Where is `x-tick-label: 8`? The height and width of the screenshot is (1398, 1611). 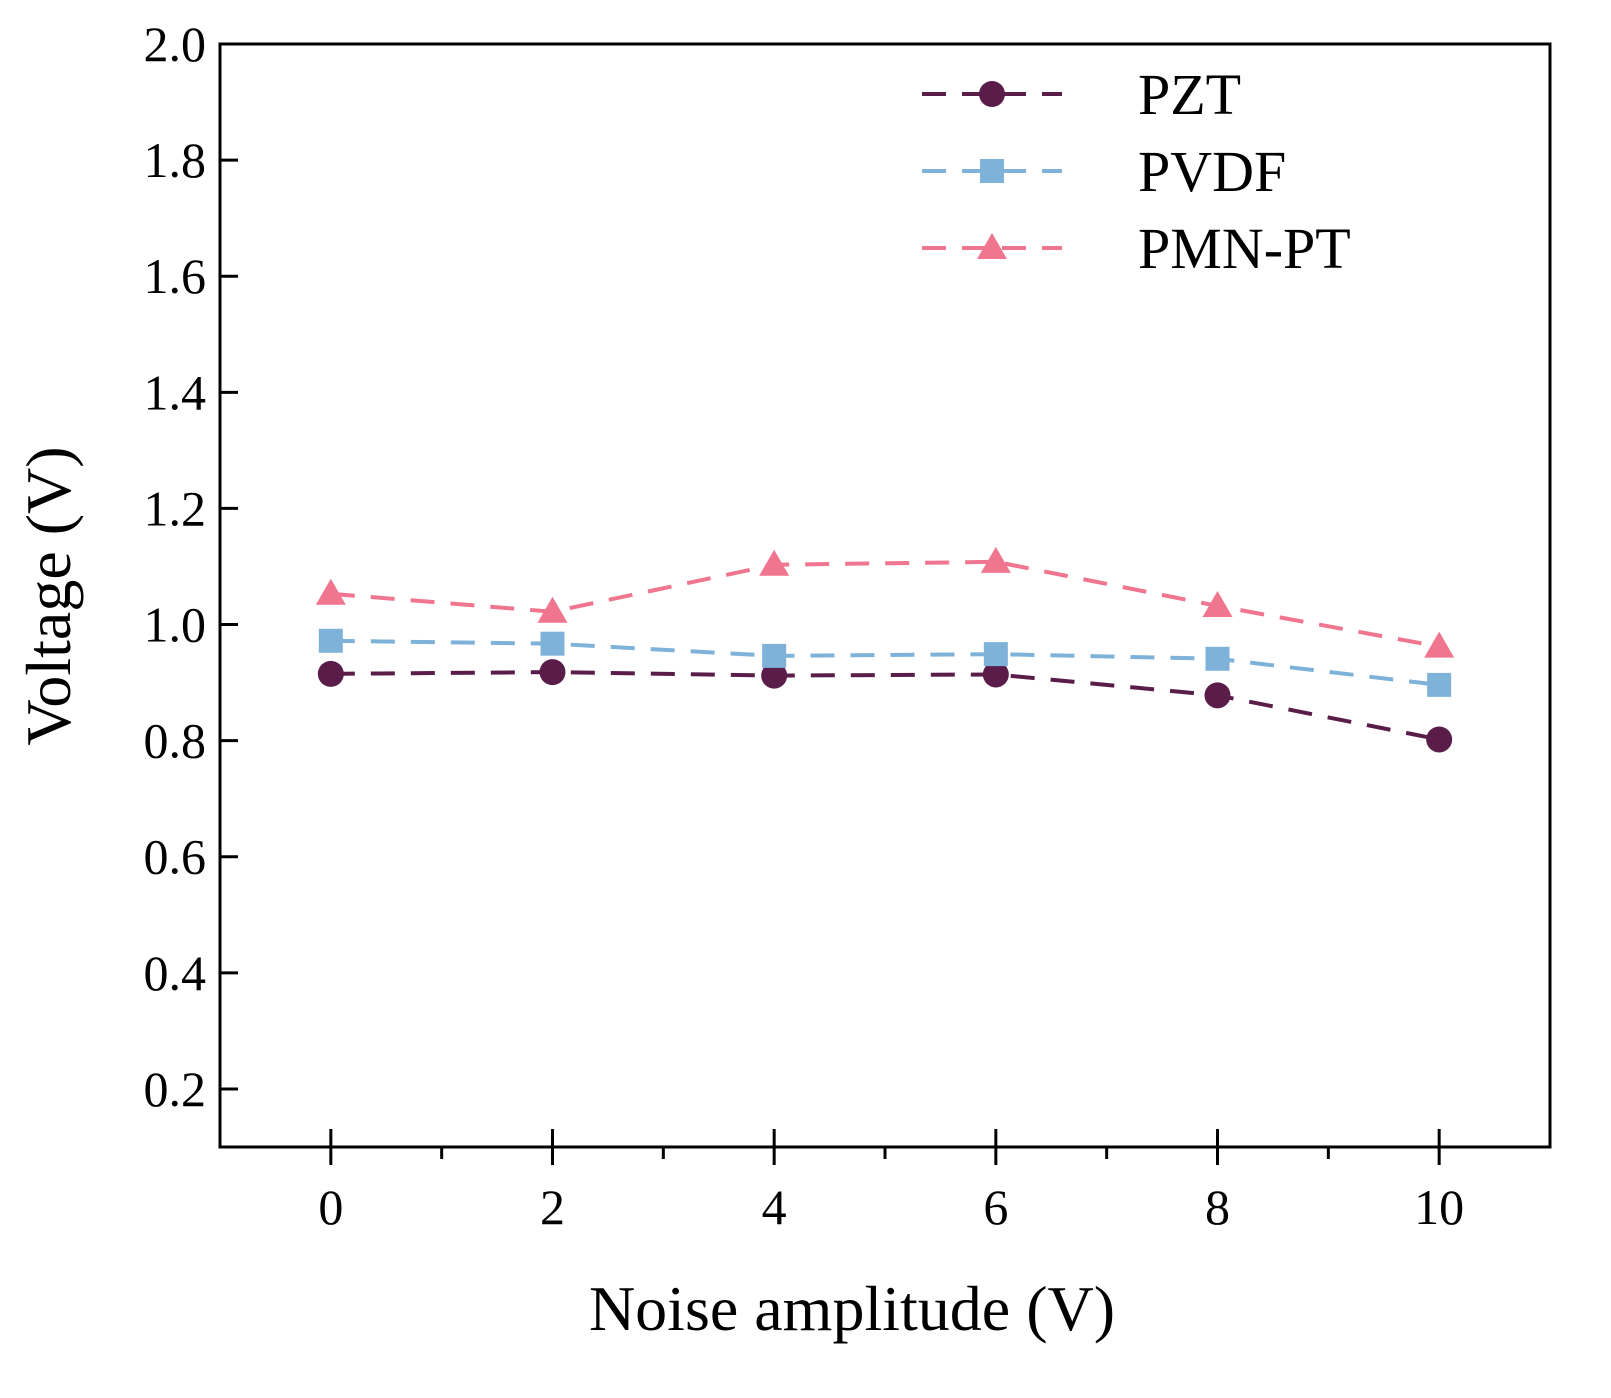 x-tick-label: 8 is located at coordinates (1217, 1207).